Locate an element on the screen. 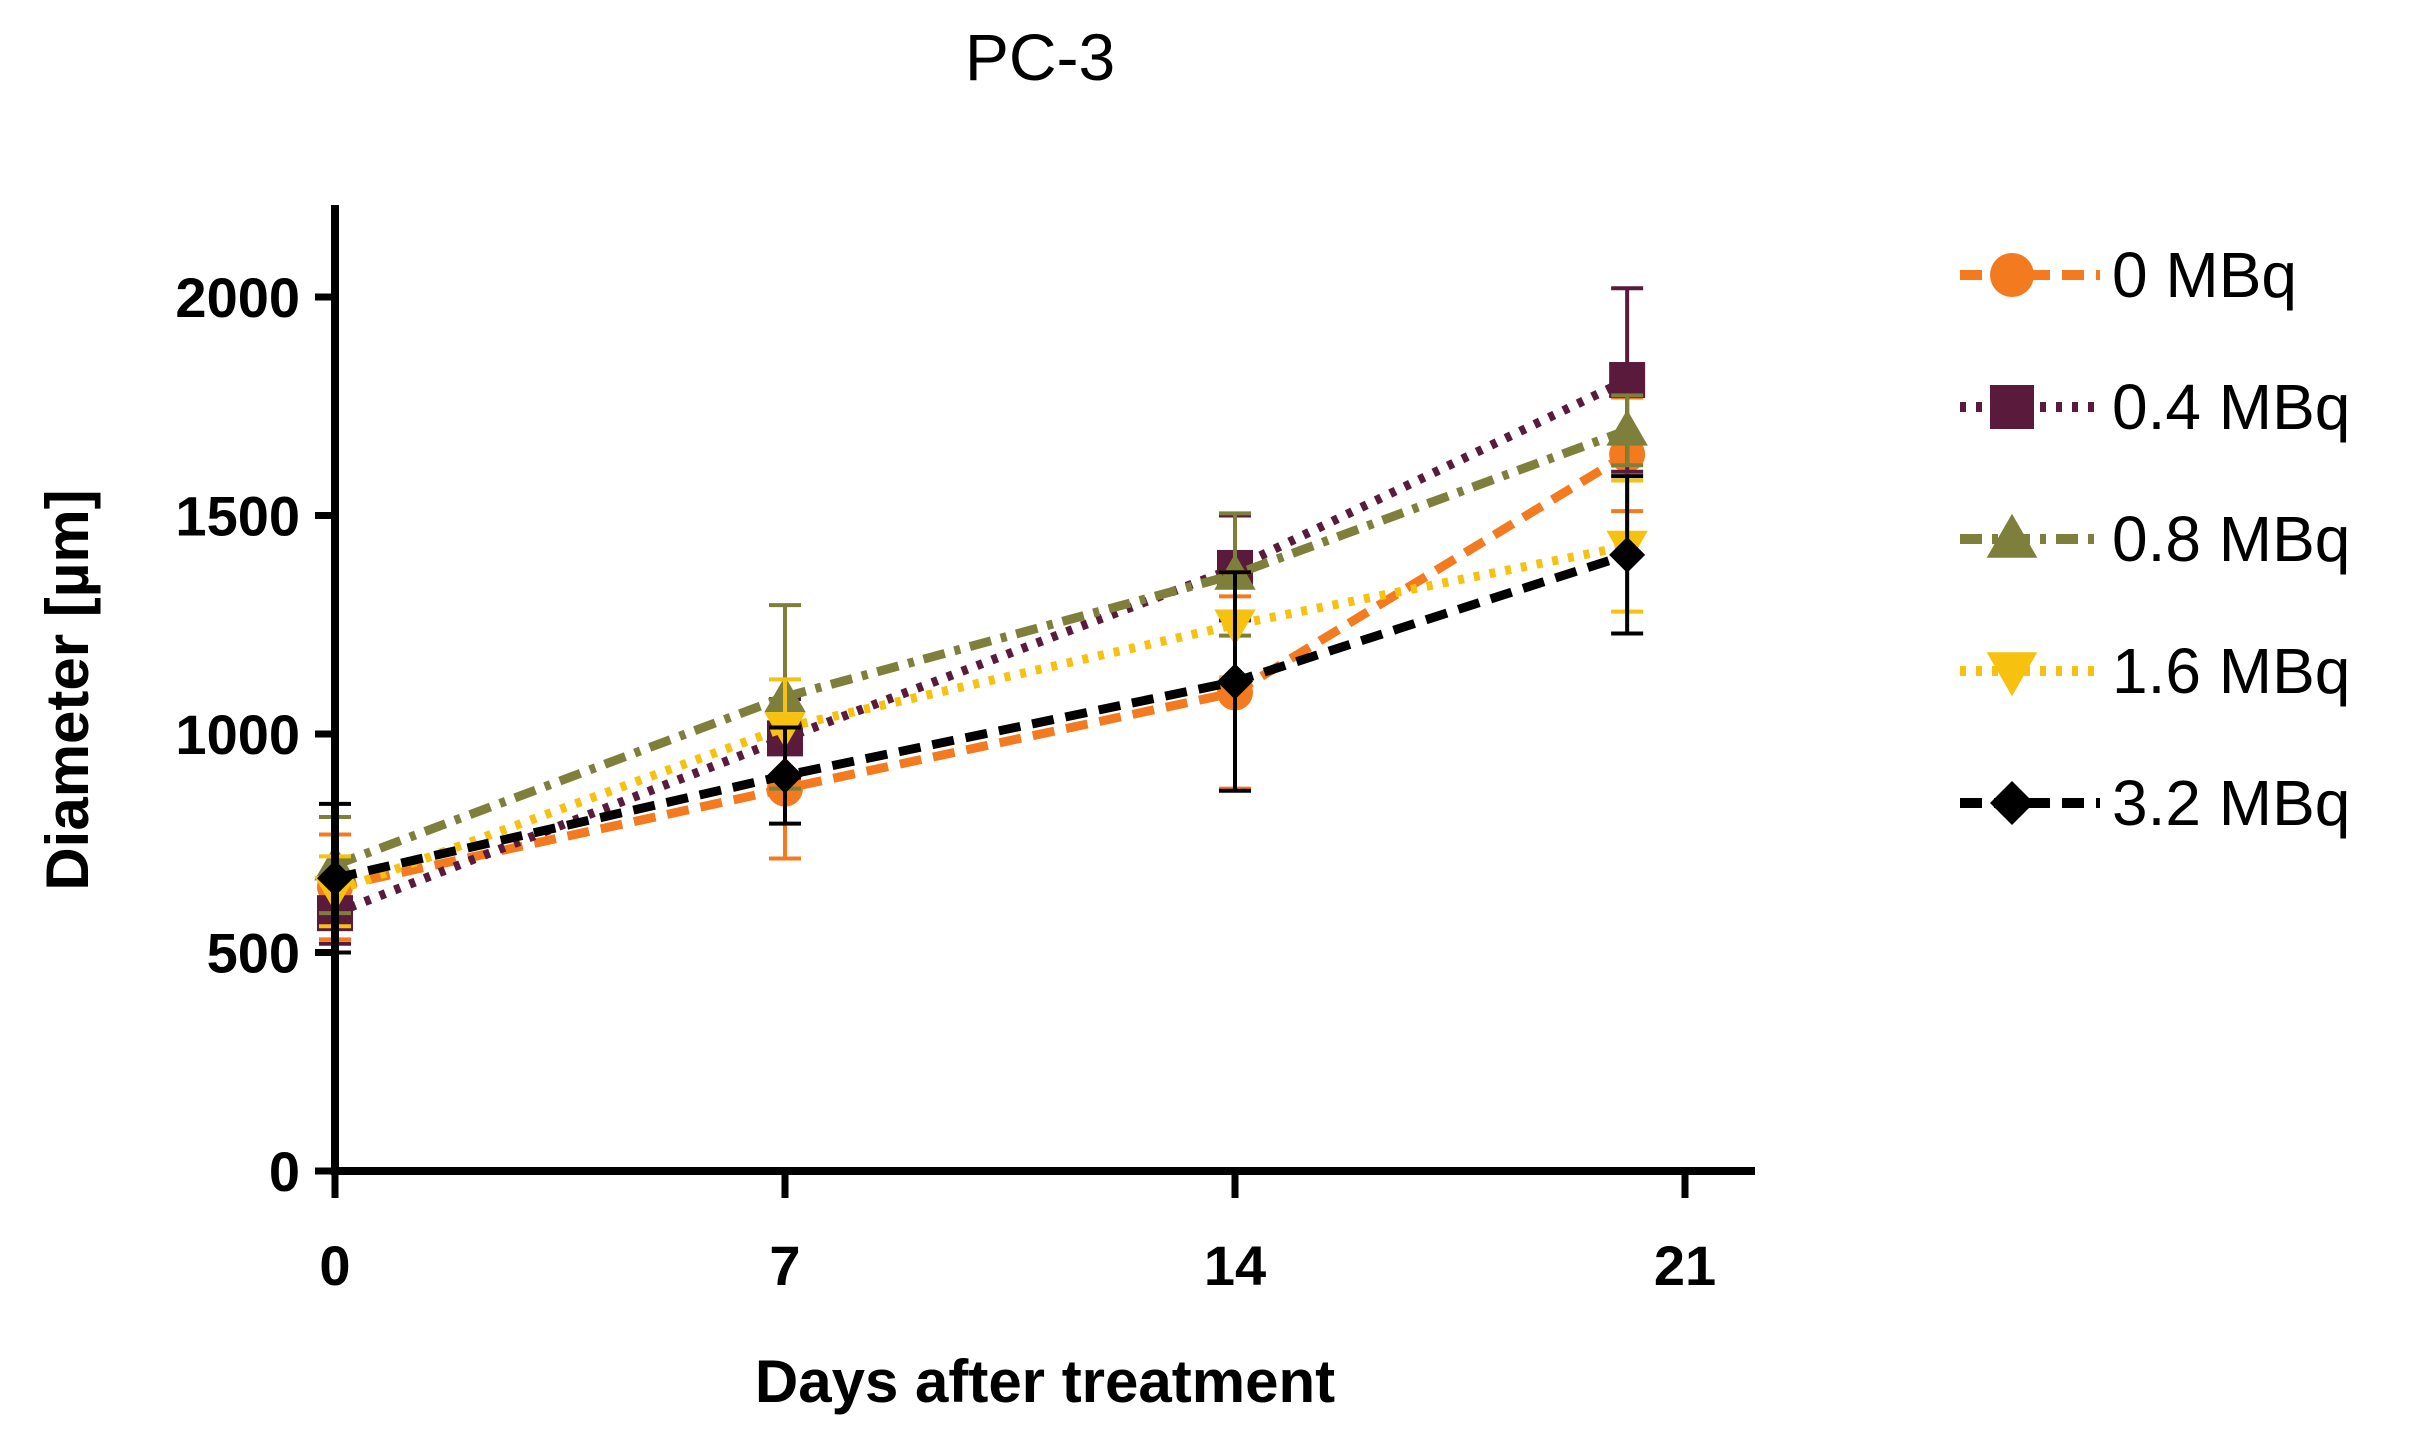 Image resolution: width=2413 pixels, height=1437 pixels. legend-item: 1.6 MBq is located at coordinates (2155, 671).